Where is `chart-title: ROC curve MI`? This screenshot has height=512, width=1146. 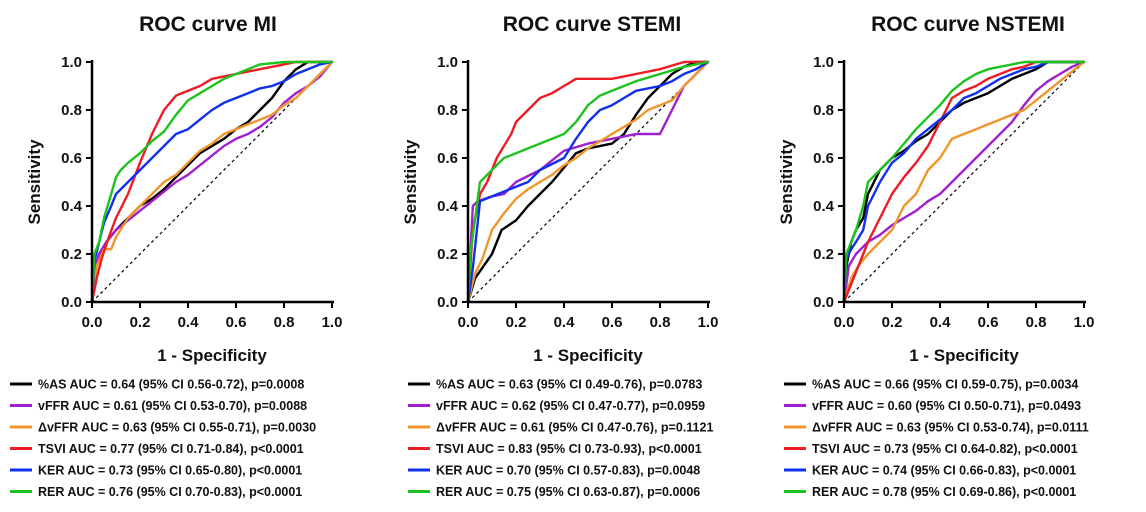 chart-title: ROC curve MI is located at coordinates (208, 24).